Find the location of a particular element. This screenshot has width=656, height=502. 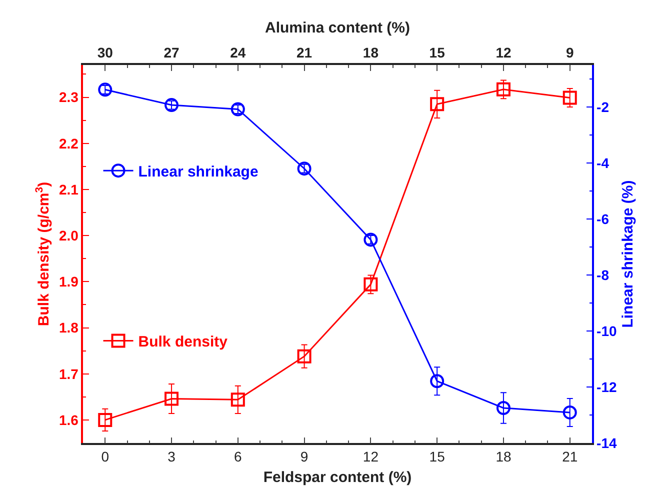

x-tick-label: 18 is located at coordinates (504, 456).